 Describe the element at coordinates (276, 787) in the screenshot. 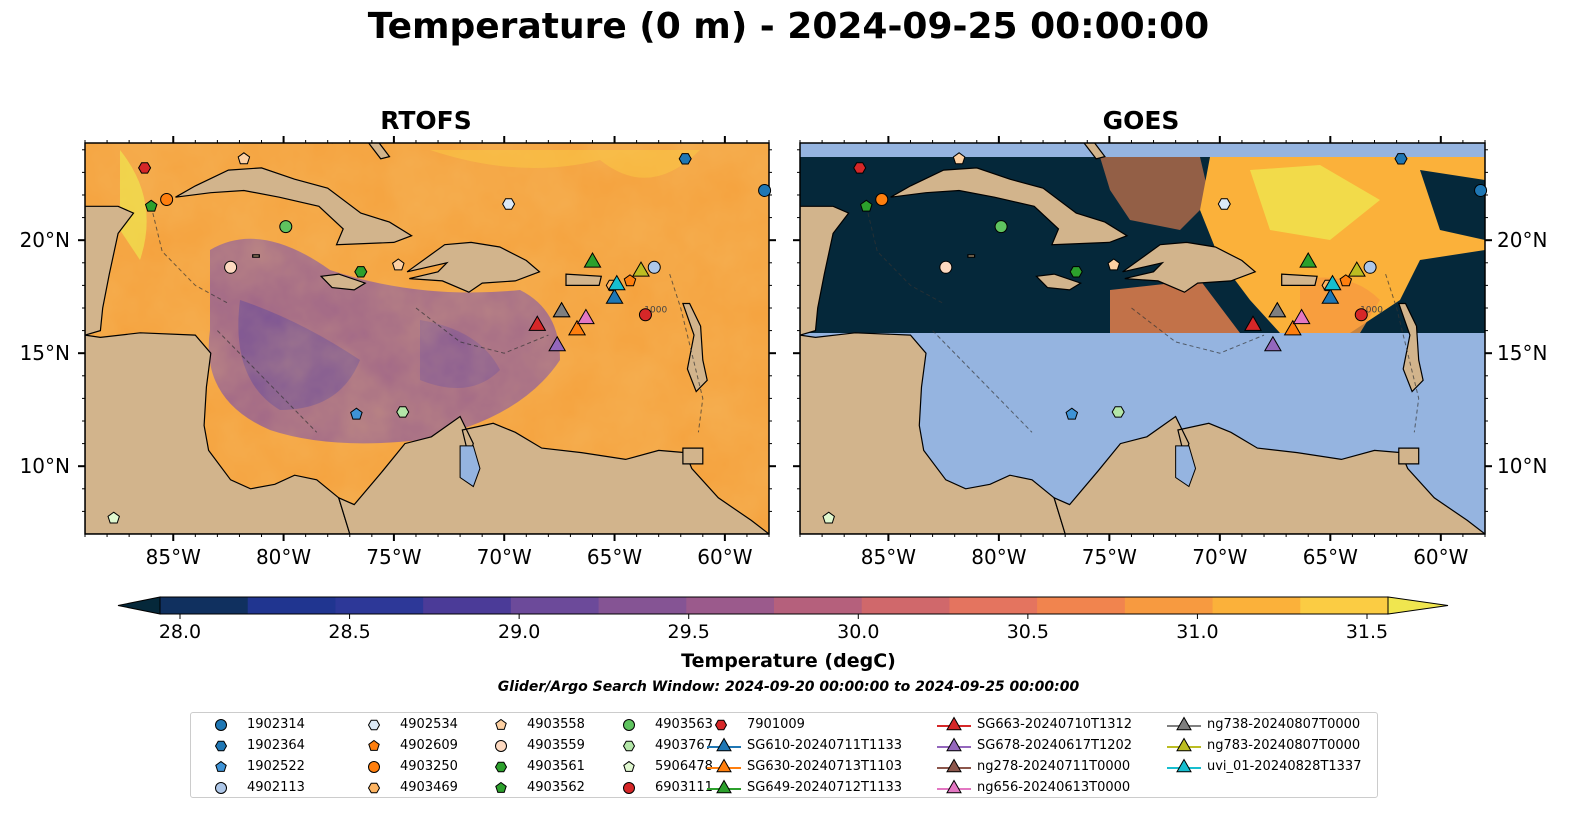

I see `legend-label: 4902113` at that location.